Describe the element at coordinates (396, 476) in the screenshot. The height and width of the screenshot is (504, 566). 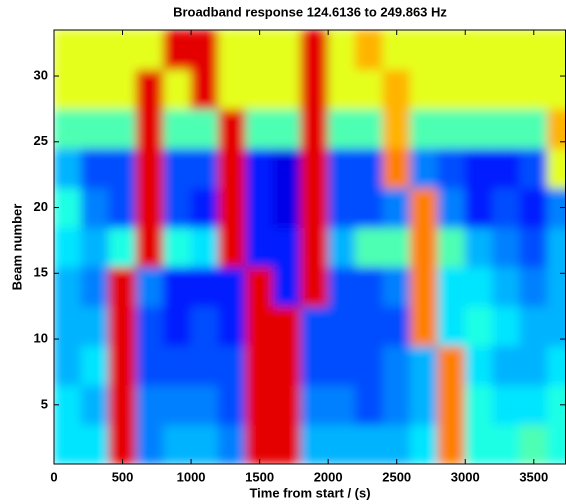
I see `x-tick-label: 2500` at that location.